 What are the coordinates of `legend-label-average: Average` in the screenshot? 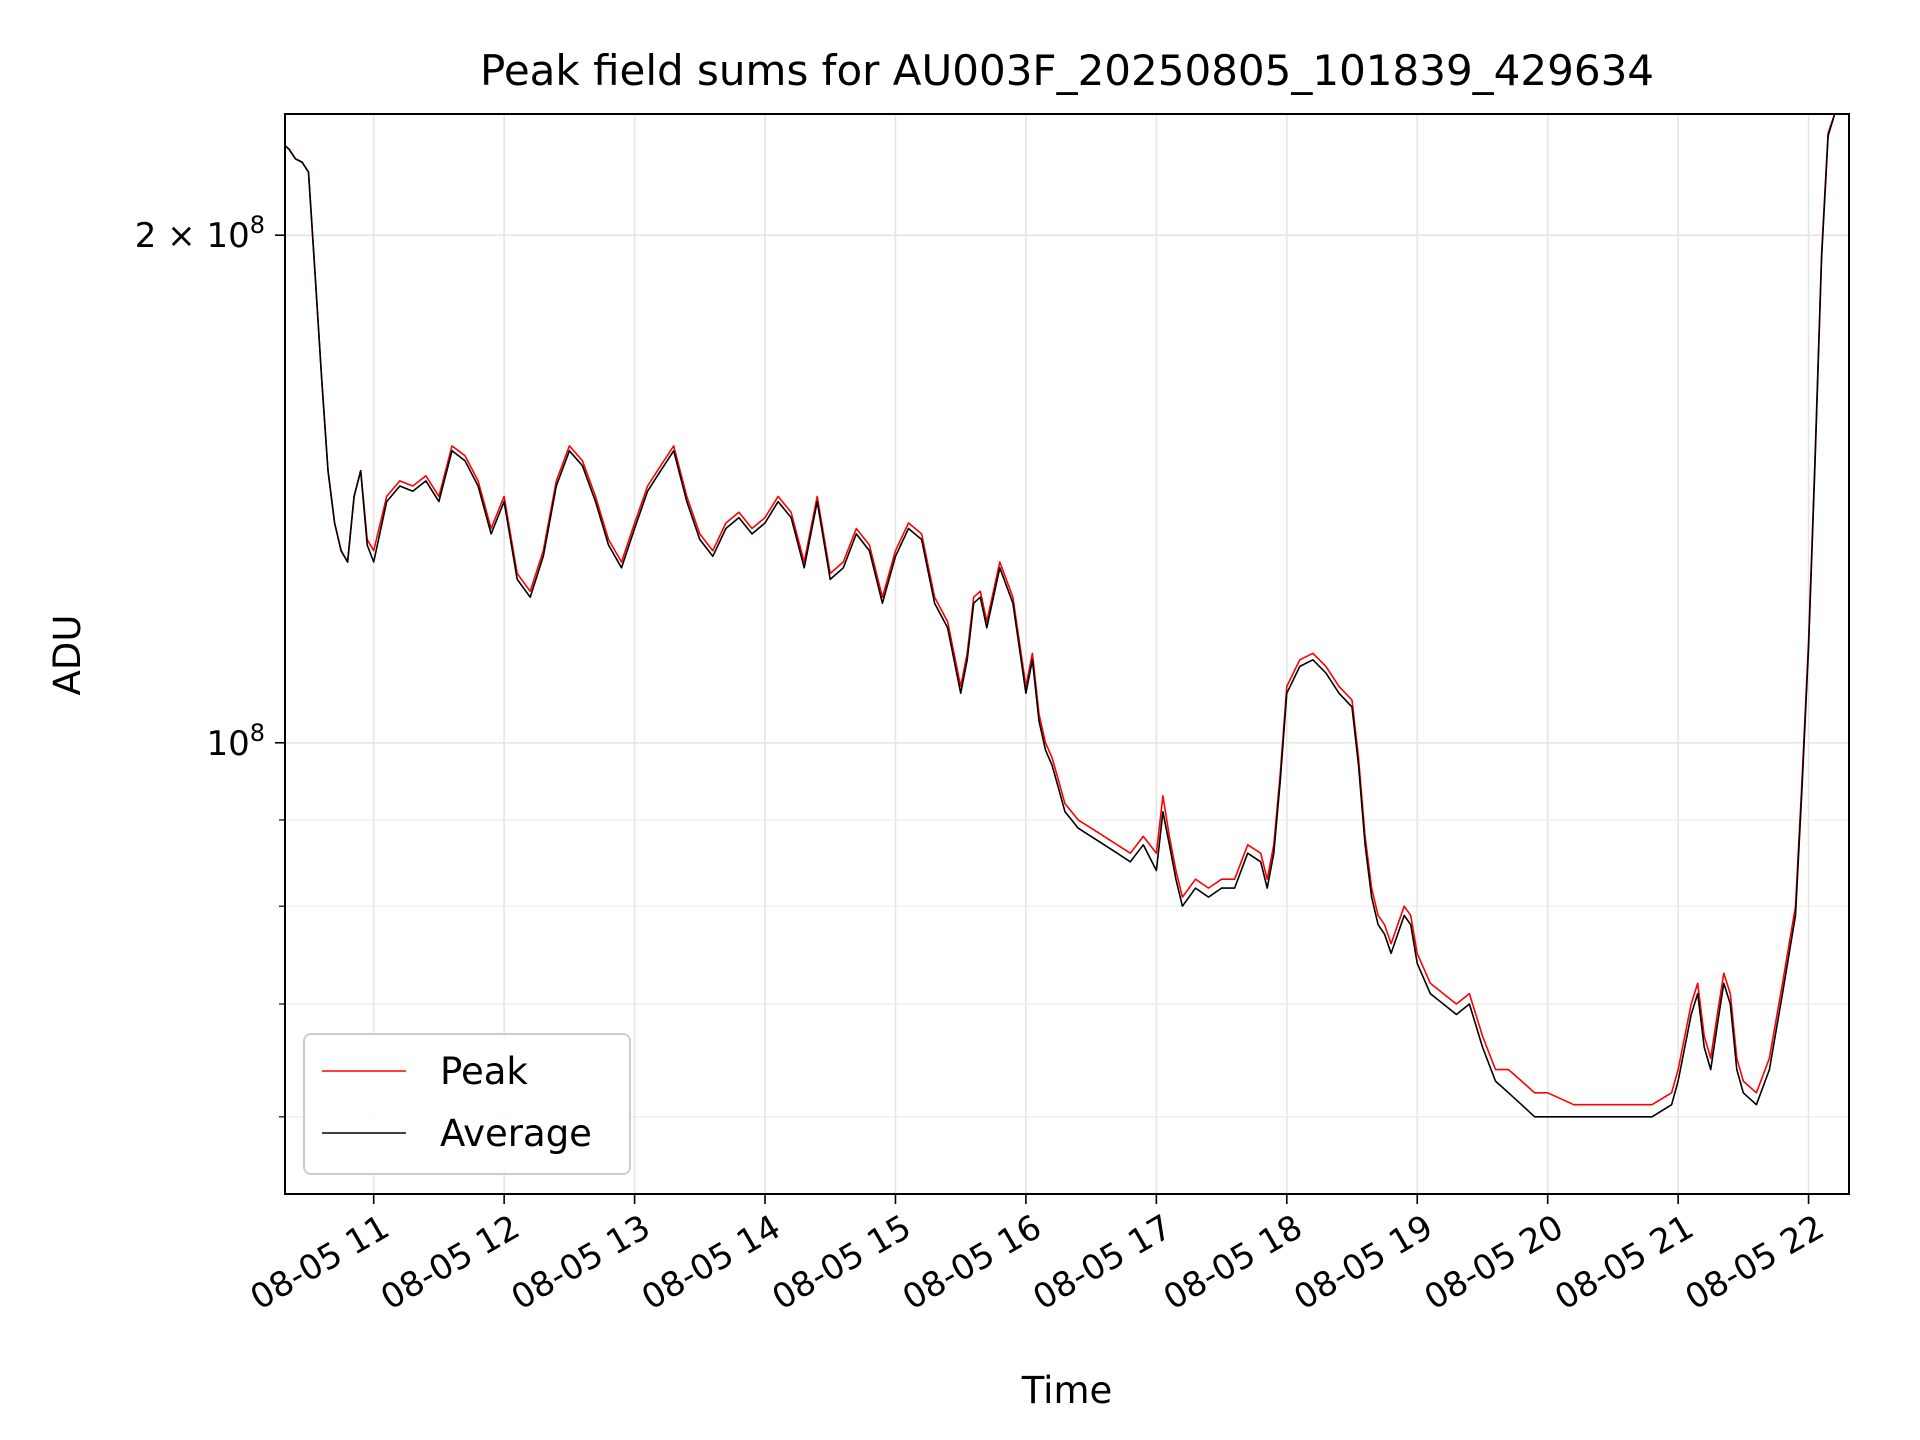 It's located at (516, 1133).